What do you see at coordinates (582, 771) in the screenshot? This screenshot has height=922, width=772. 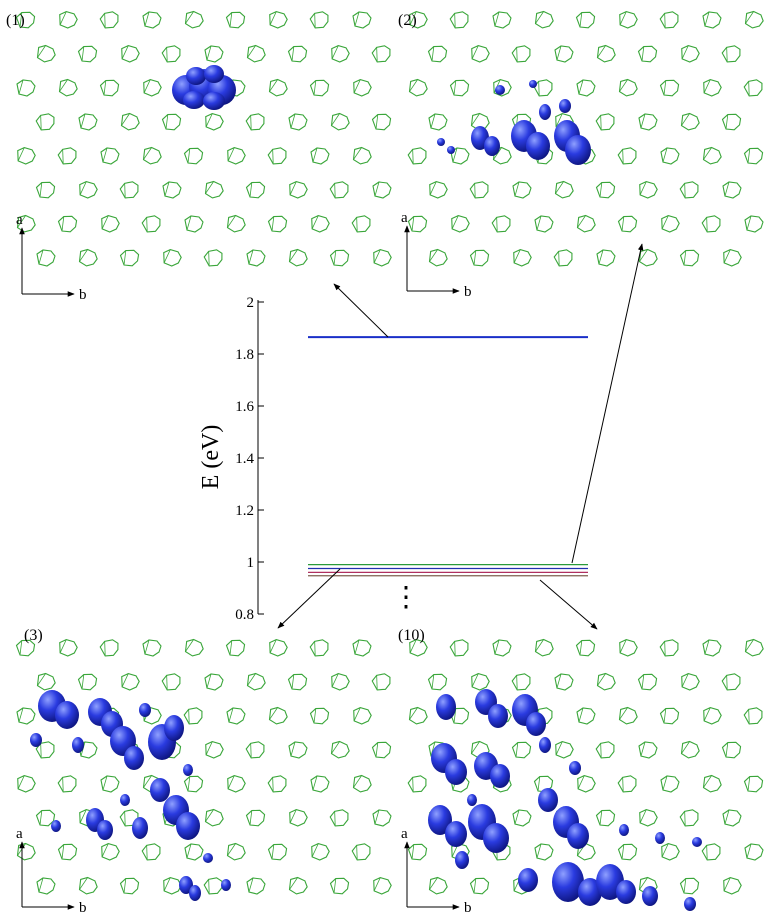 I see `panel-10: (10) a b` at bounding box center [582, 771].